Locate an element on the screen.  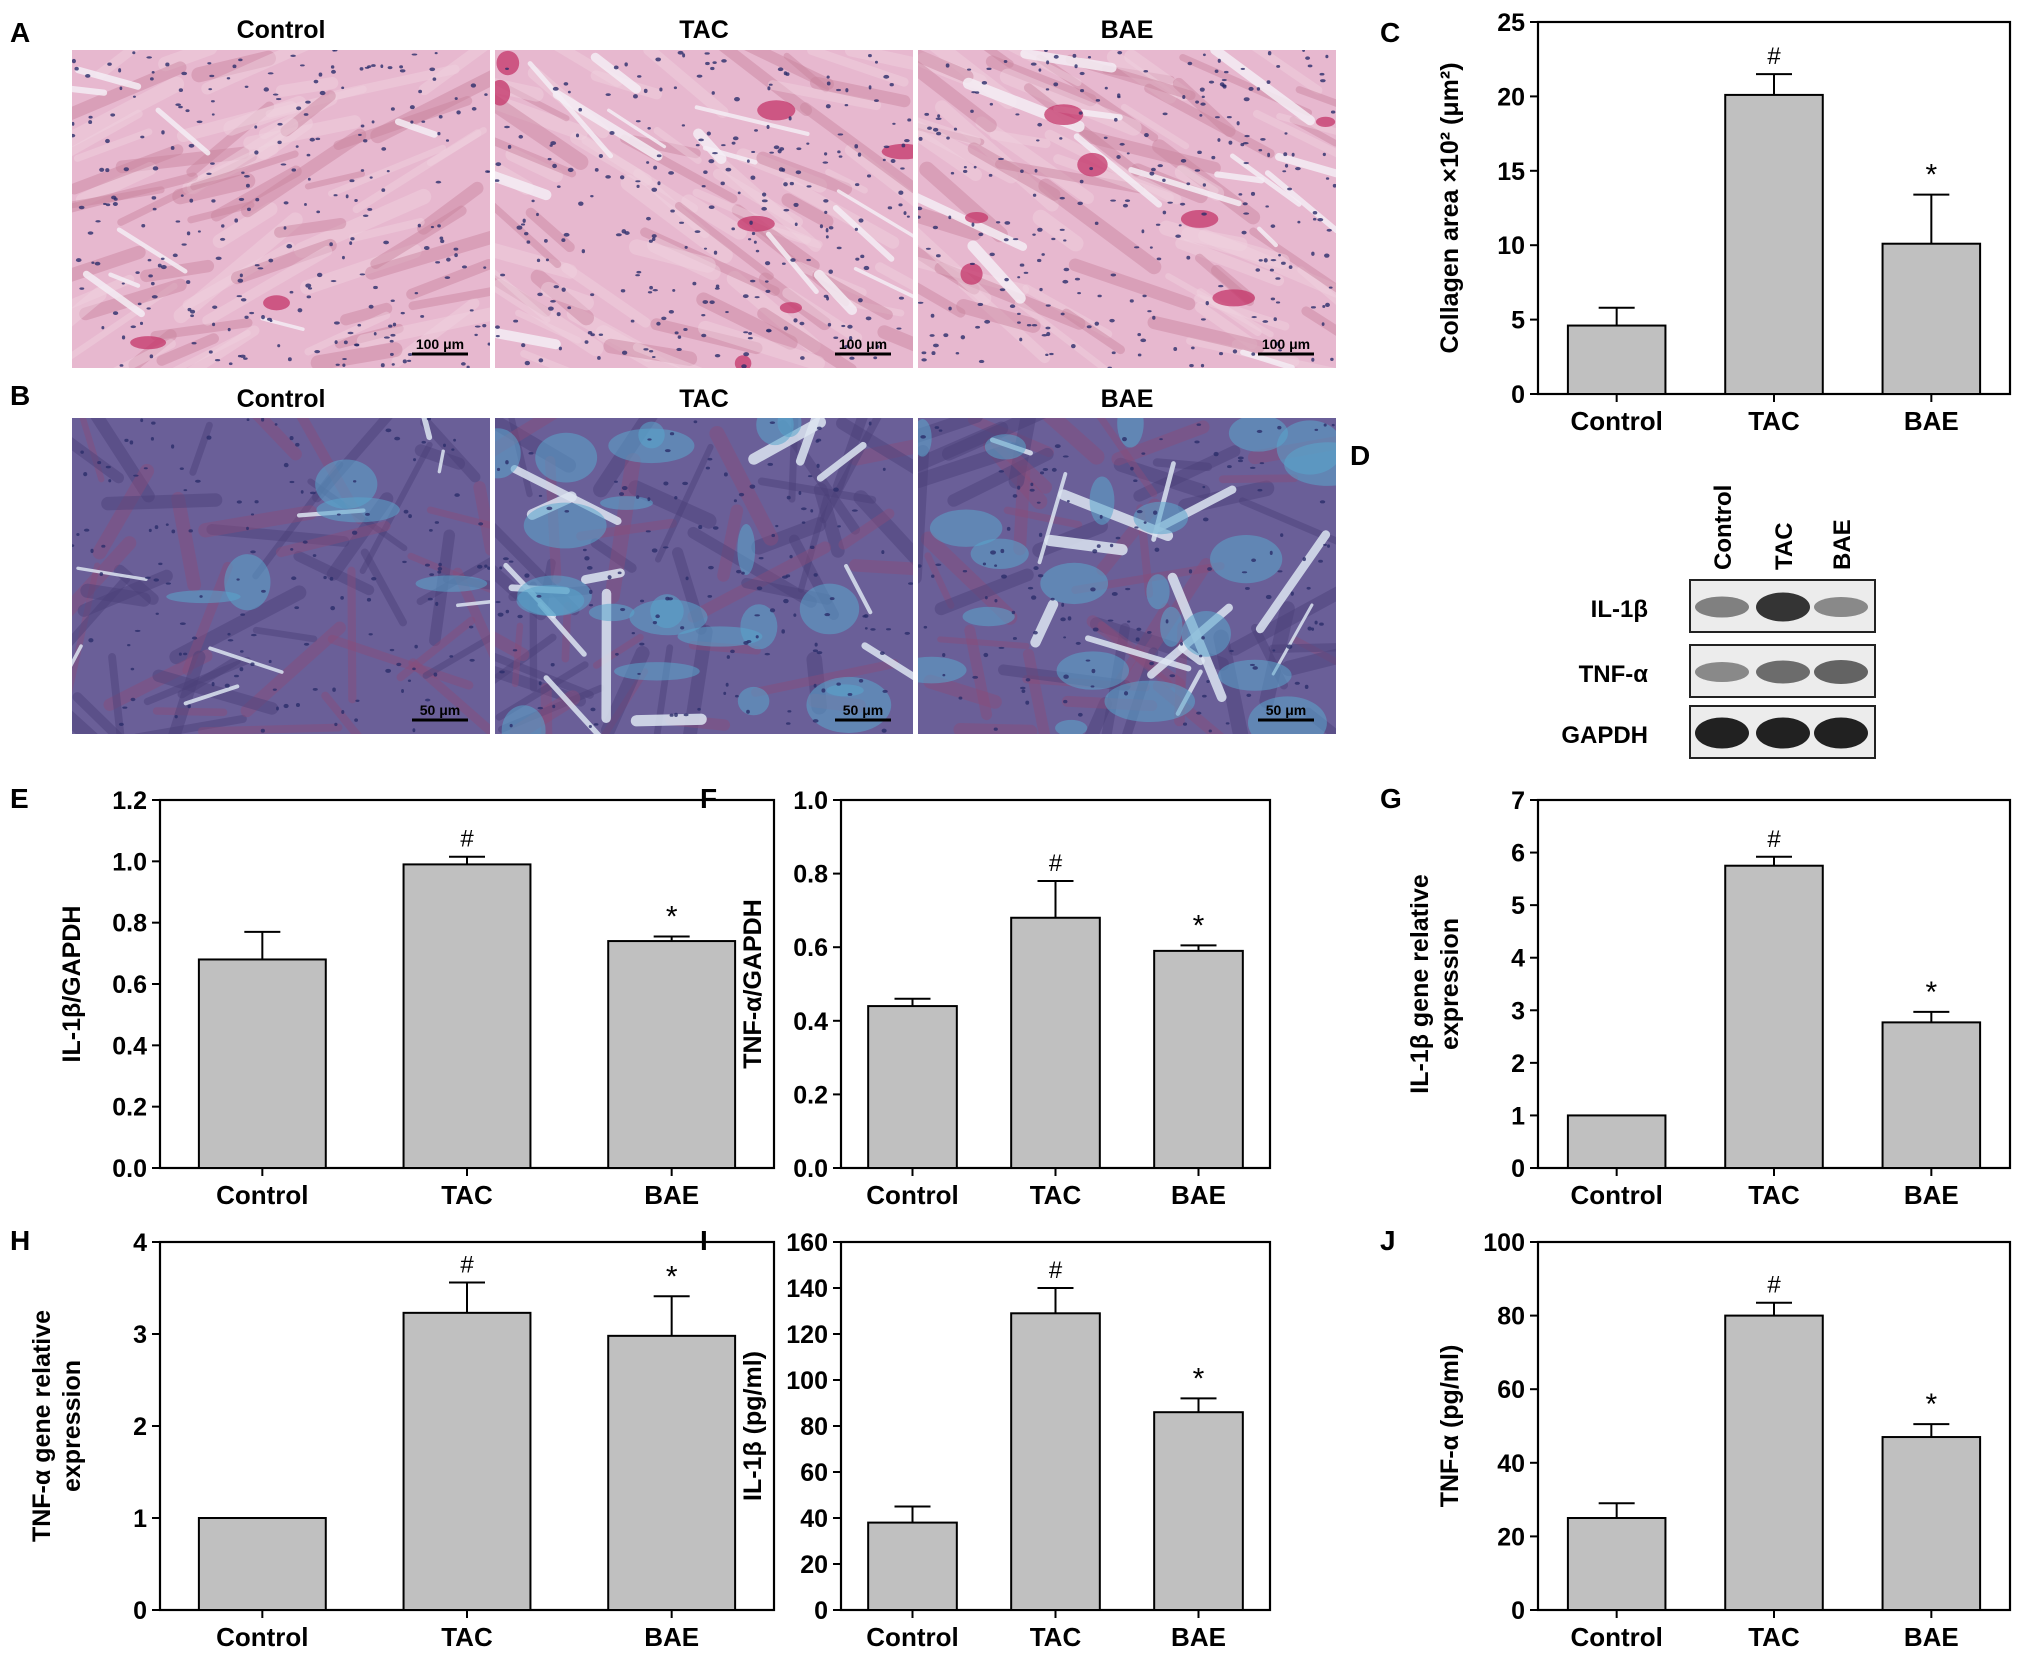
blot-lane-label: BAE is located at coordinates (1842, 544).